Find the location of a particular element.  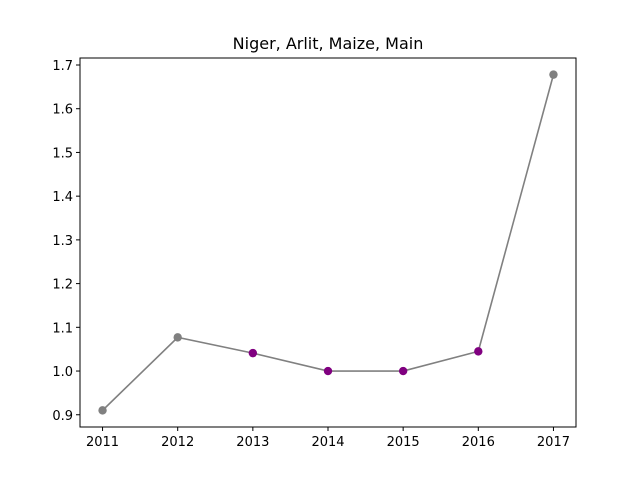

y-tick-label: 1.7 is located at coordinates (62, 66).